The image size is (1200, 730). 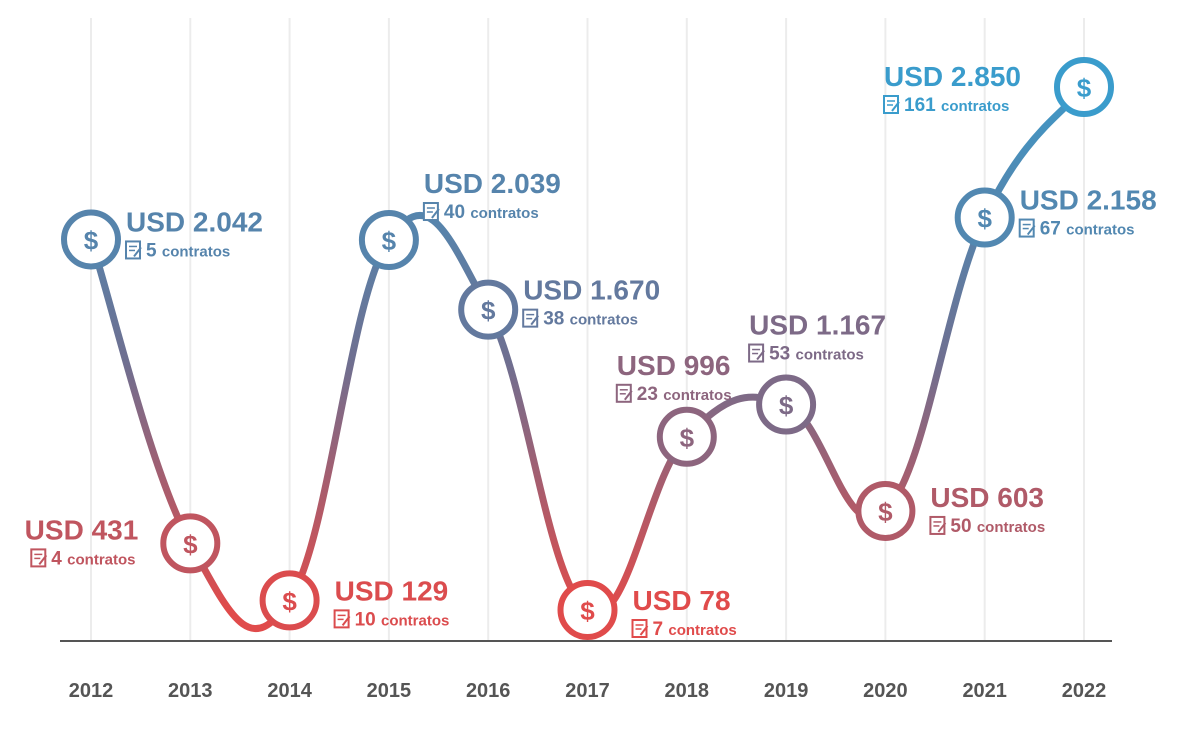 I want to click on amount-label: USD 78, so click(x=682, y=600).